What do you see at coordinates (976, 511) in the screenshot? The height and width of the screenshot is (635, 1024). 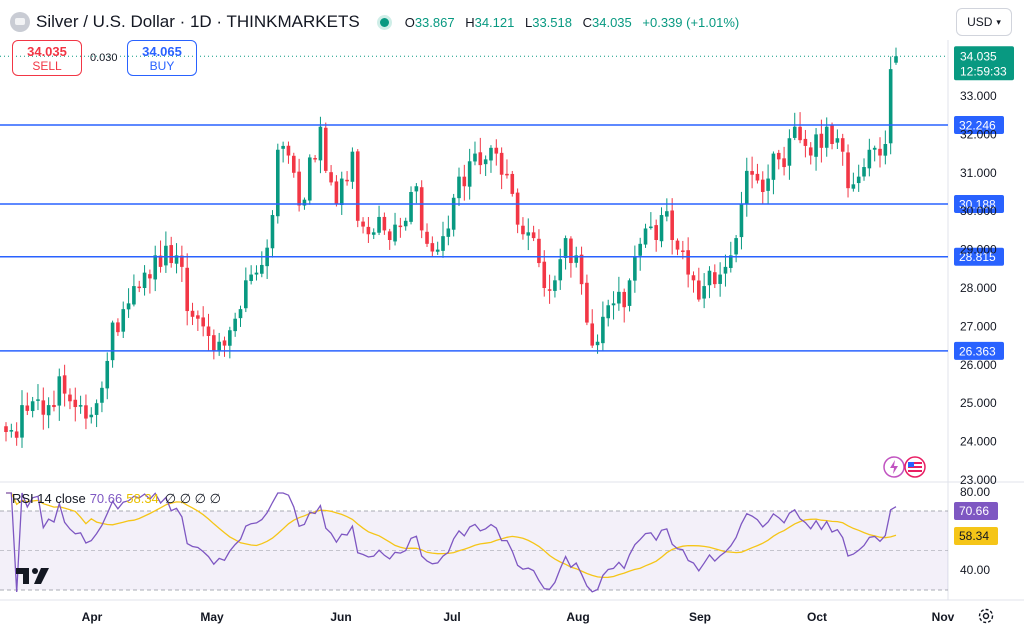 I see `rsi-value-tag` at bounding box center [976, 511].